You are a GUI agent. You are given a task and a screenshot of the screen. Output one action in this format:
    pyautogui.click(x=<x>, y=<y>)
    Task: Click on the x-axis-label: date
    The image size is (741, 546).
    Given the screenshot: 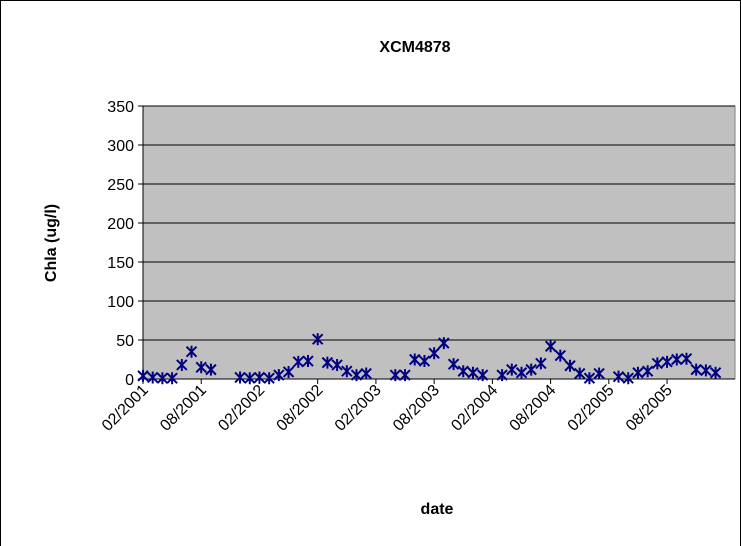 What is the action you would take?
    pyautogui.click(x=437, y=509)
    